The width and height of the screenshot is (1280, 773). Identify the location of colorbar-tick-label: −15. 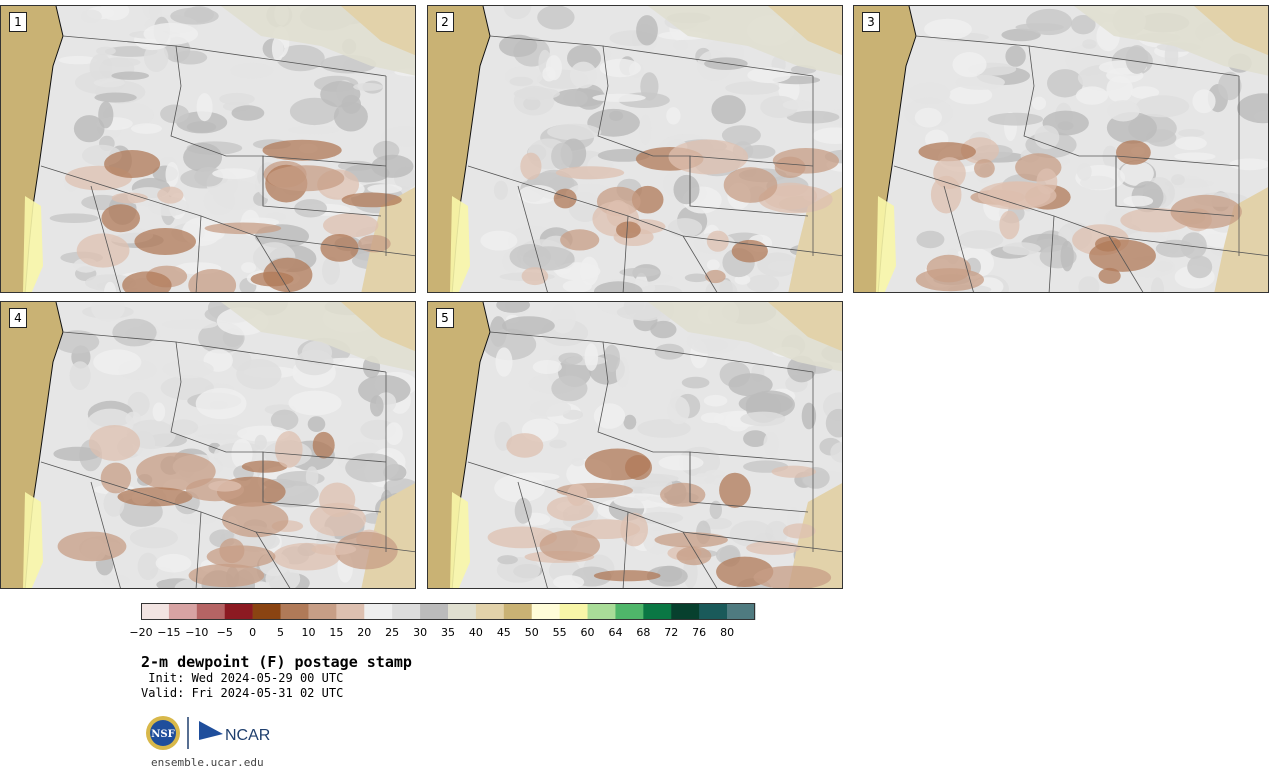
(169, 632).